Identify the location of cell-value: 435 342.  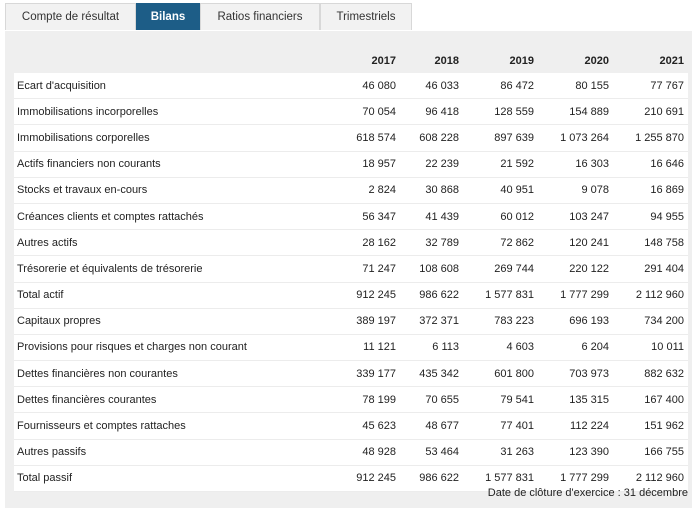
(439, 373).